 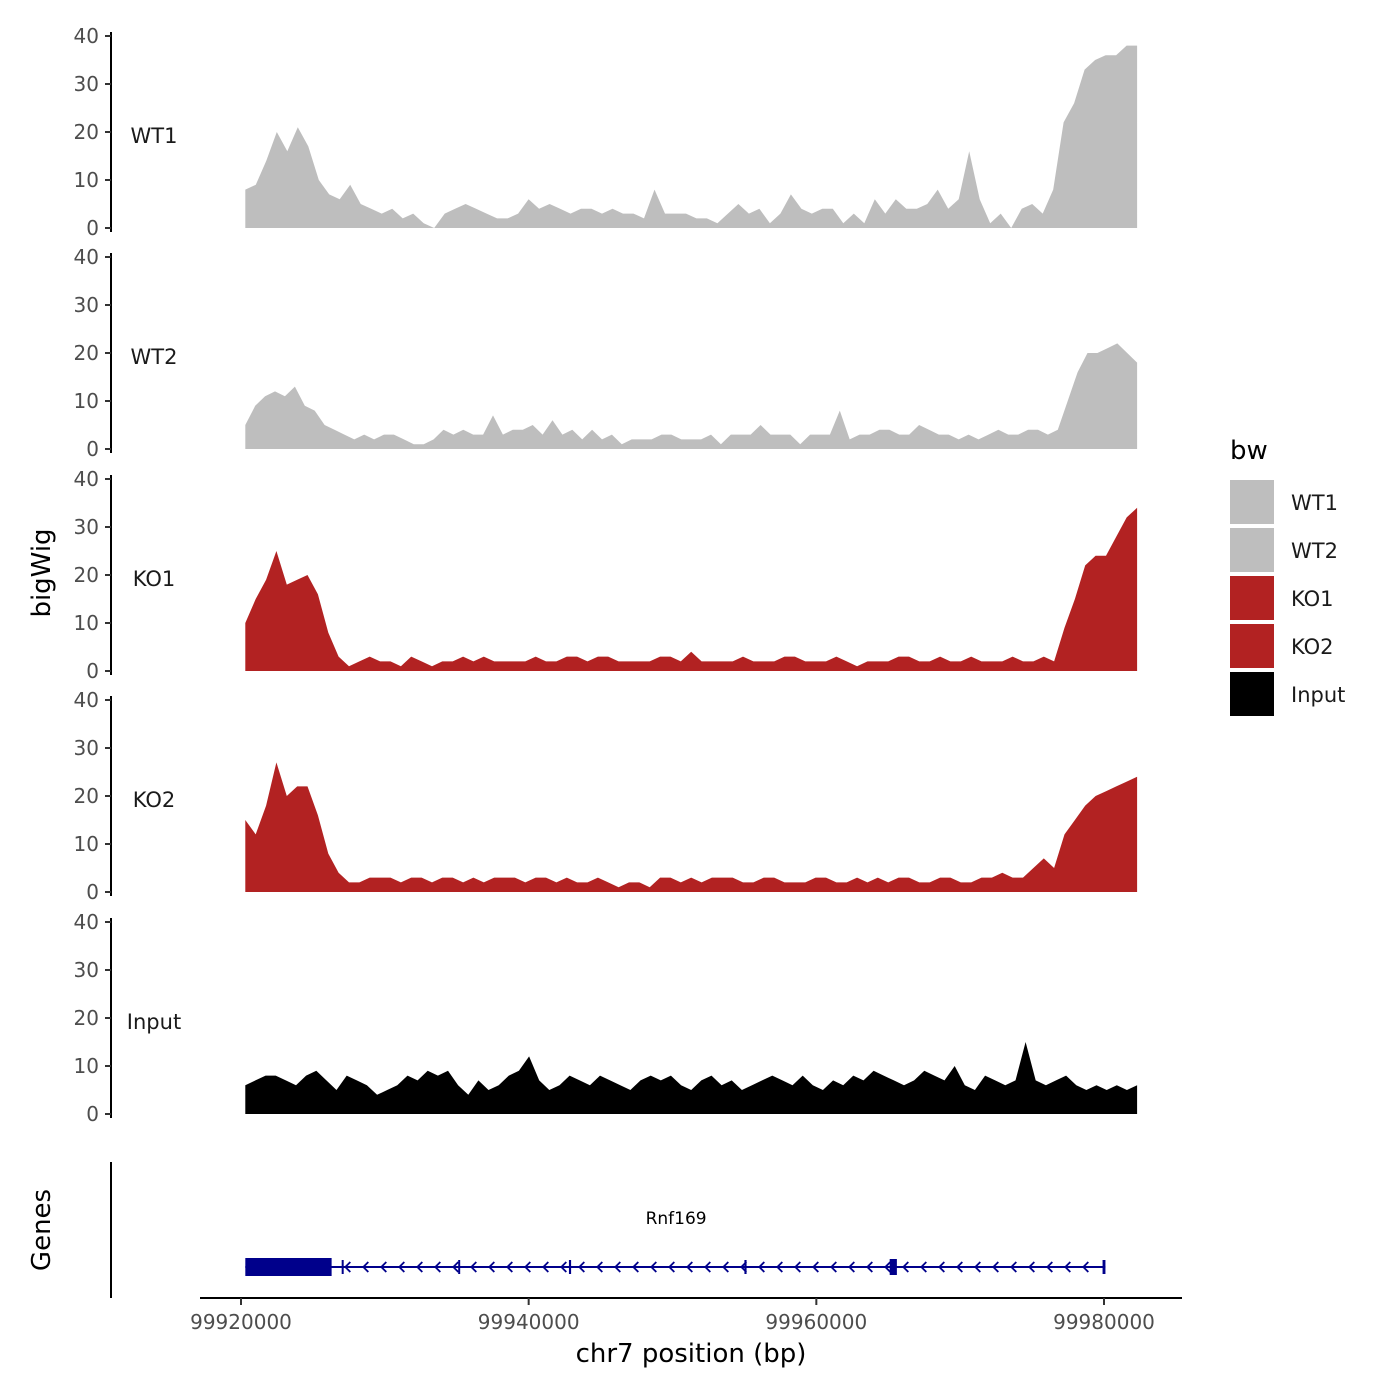 What do you see at coordinates (566, 1230) in the screenshot?
I see `gene-track: Genes Rnf169` at bounding box center [566, 1230].